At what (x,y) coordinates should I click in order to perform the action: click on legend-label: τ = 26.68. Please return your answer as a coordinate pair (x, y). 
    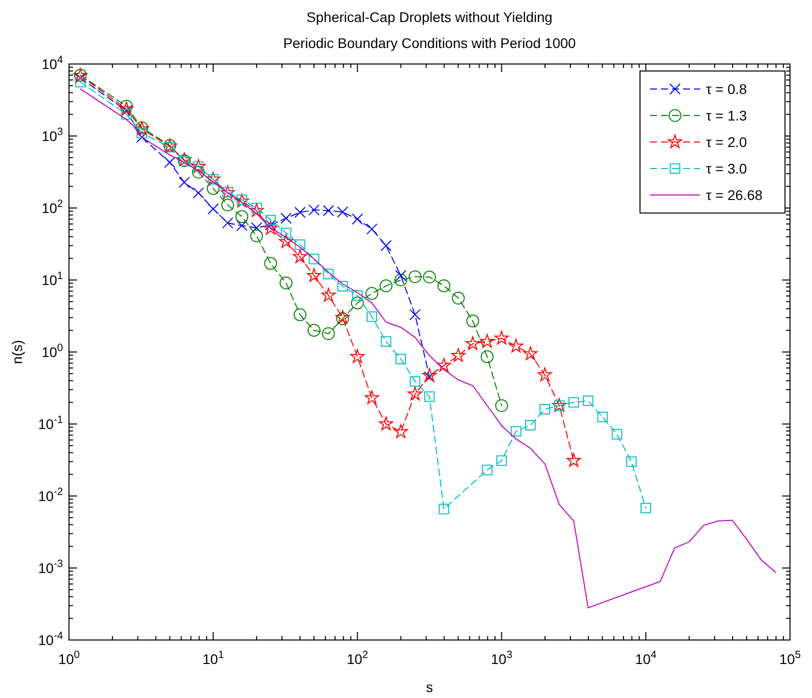
    Looking at the image, I should click on (734, 195).